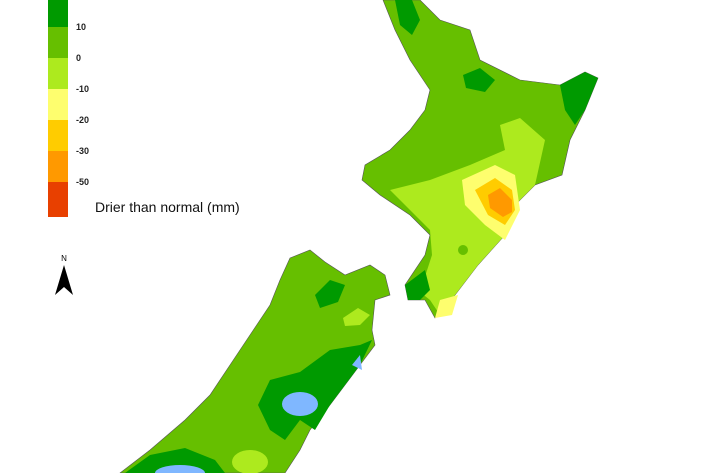 This screenshot has height=473, width=710. What do you see at coordinates (58, 104) in the screenshot?
I see `legend-swatch-minus10` at bounding box center [58, 104].